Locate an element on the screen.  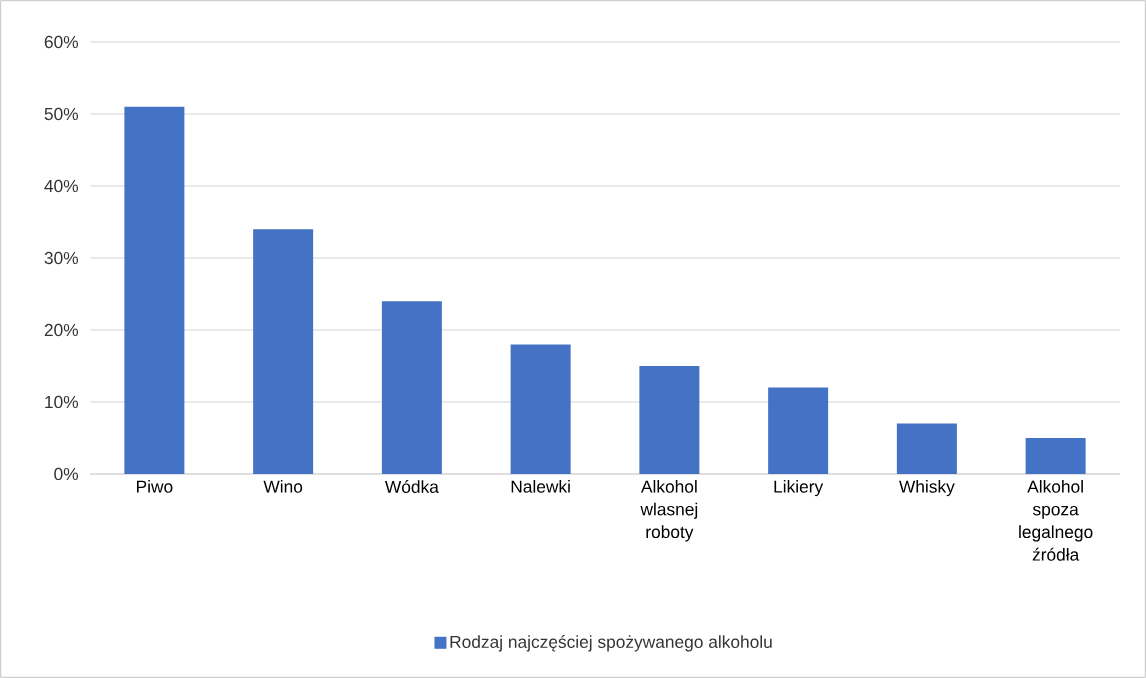
x-tick-label: Nalewki is located at coordinates (540, 486).